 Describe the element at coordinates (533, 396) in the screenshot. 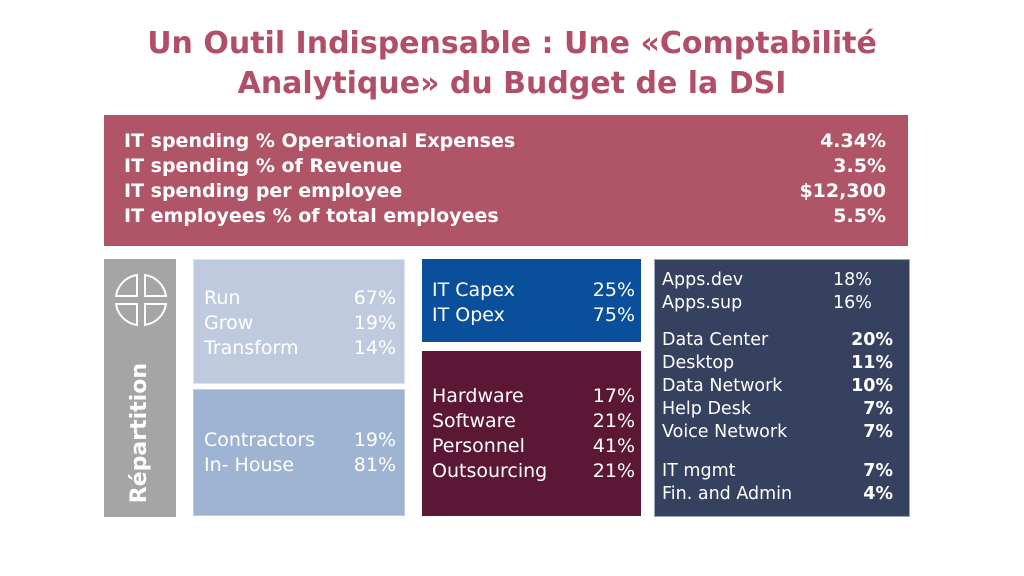

I see `list-item: Hardware 17%` at that location.